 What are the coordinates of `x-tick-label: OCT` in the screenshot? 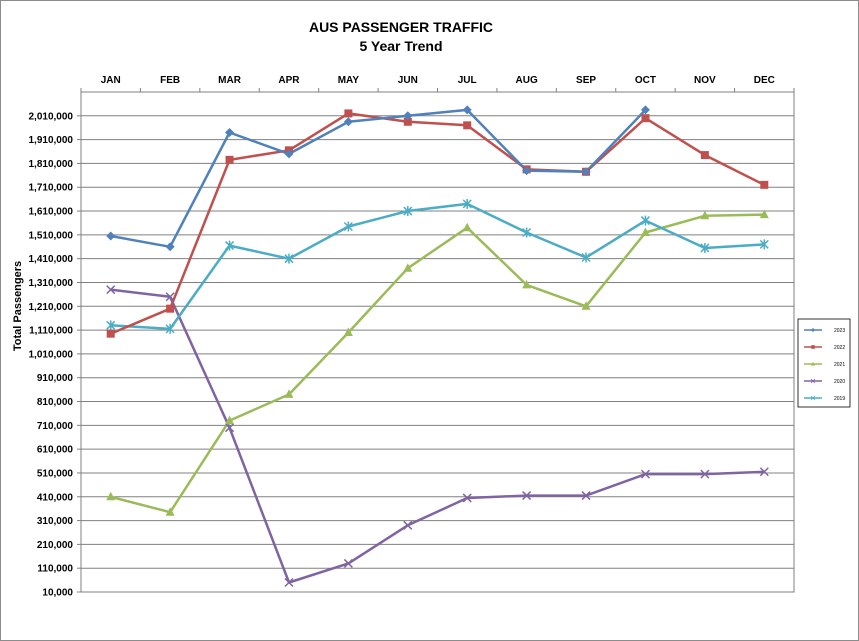 It's located at (645, 80).